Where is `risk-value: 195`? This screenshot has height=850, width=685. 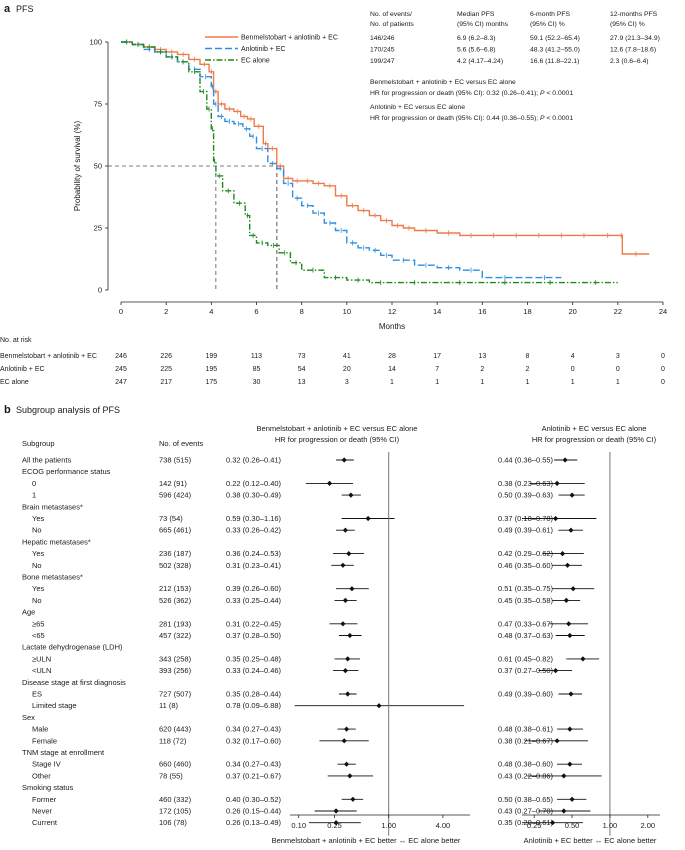 risk-value: 195 is located at coordinates (211, 369).